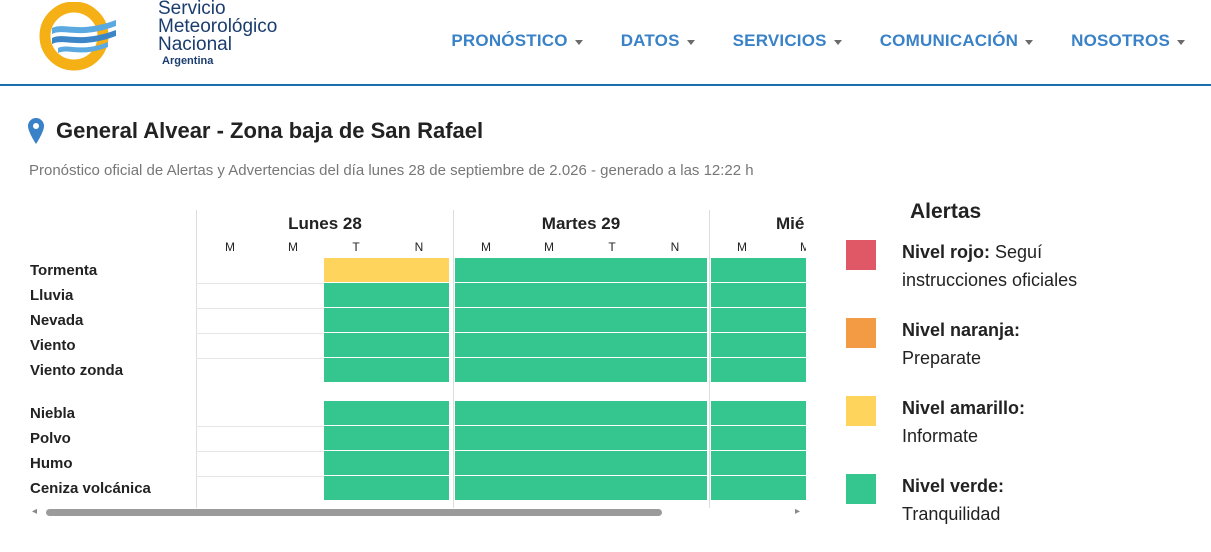  I want to click on logo-line-4: Argentina, so click(188, 61).